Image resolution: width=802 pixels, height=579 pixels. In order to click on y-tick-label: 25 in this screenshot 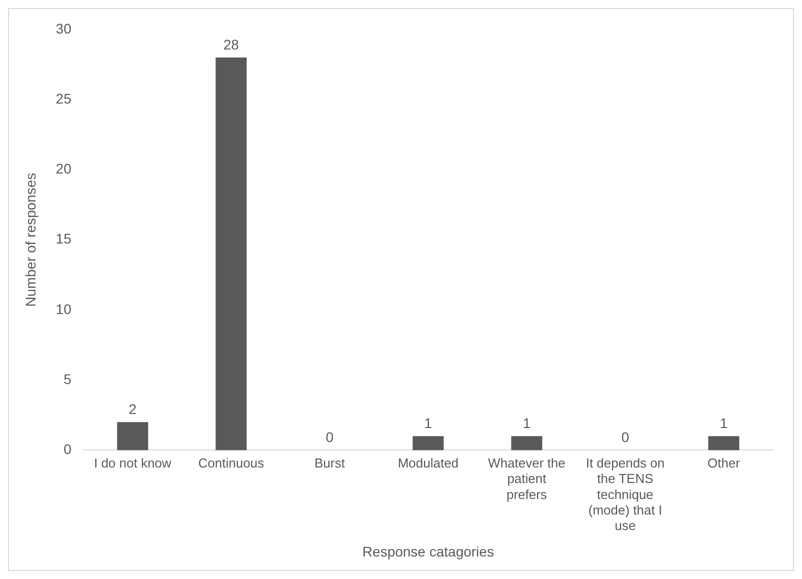, I will do `click(64, 98)`.